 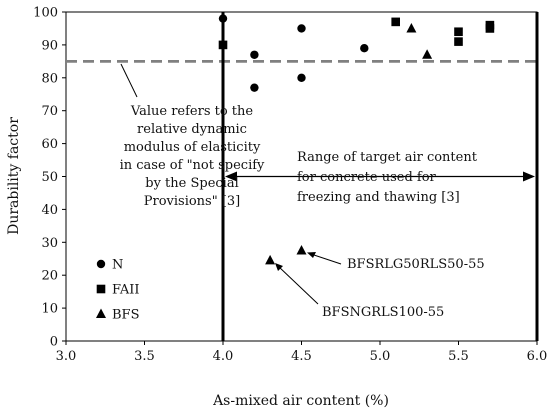 I want to click on legend-label-bfs: BFS, so click(x=125, y=315).